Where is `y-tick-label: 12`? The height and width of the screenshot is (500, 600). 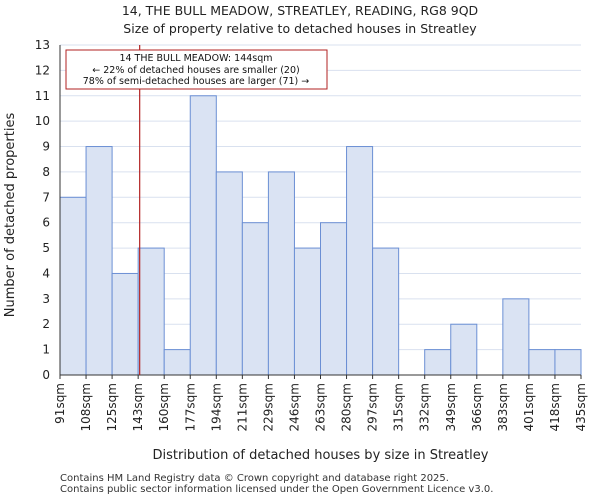
y-tick-label: 12 is located at coordinates (42, 70).